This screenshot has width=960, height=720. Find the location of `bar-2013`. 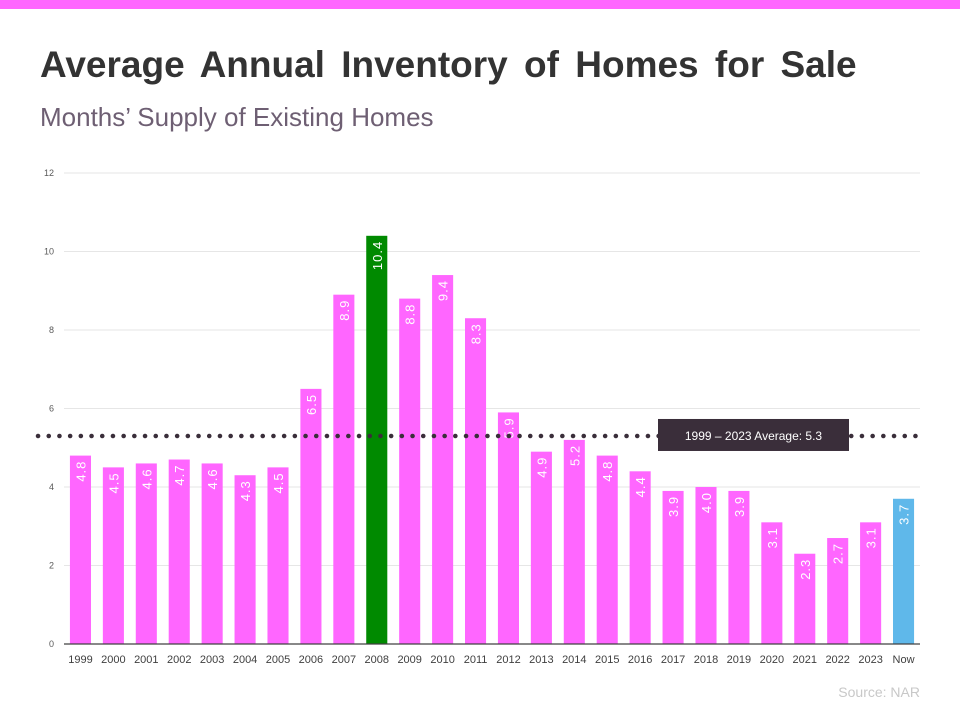

bar-2013 is located at coordinates (541, 547).